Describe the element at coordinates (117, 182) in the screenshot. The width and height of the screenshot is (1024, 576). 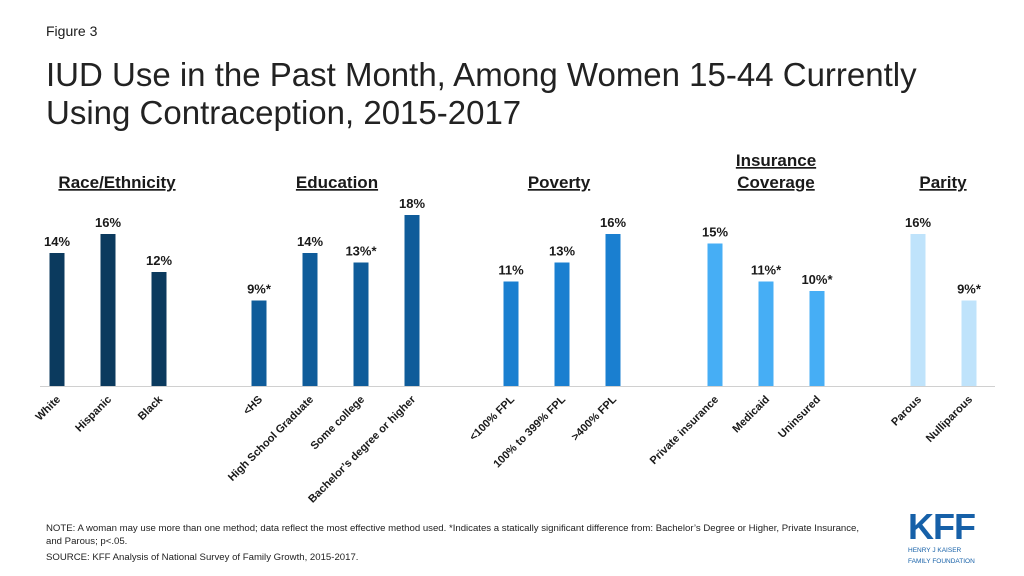
I see `group-title: Race/Ethnicity` at that location.